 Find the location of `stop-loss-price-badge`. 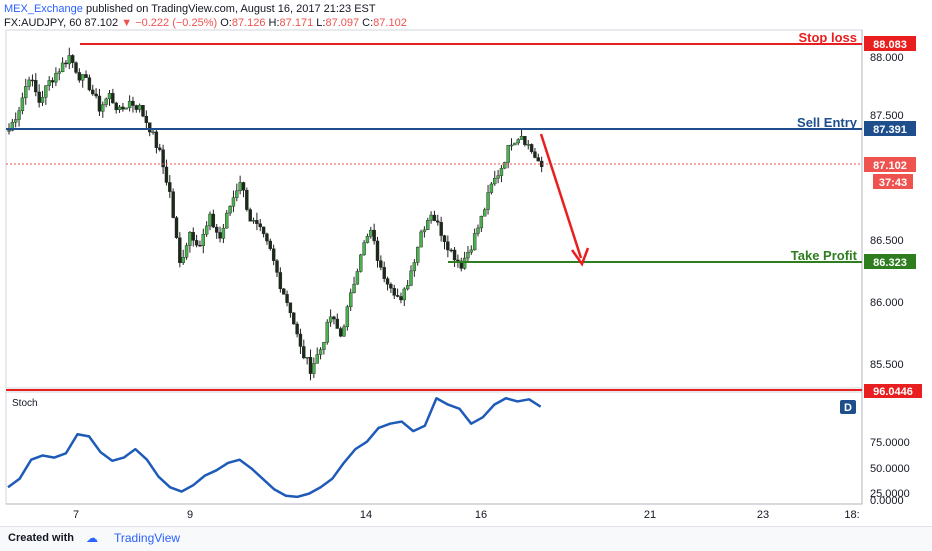

stop-loss-price-badge is located at coordinates (890, 43).